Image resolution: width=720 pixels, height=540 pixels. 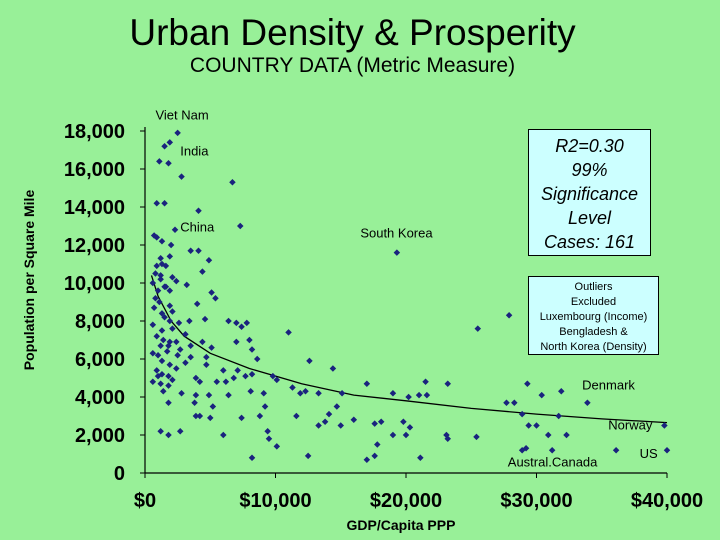 I want to click on stats-line: Significance, so click(x=589, y=194).